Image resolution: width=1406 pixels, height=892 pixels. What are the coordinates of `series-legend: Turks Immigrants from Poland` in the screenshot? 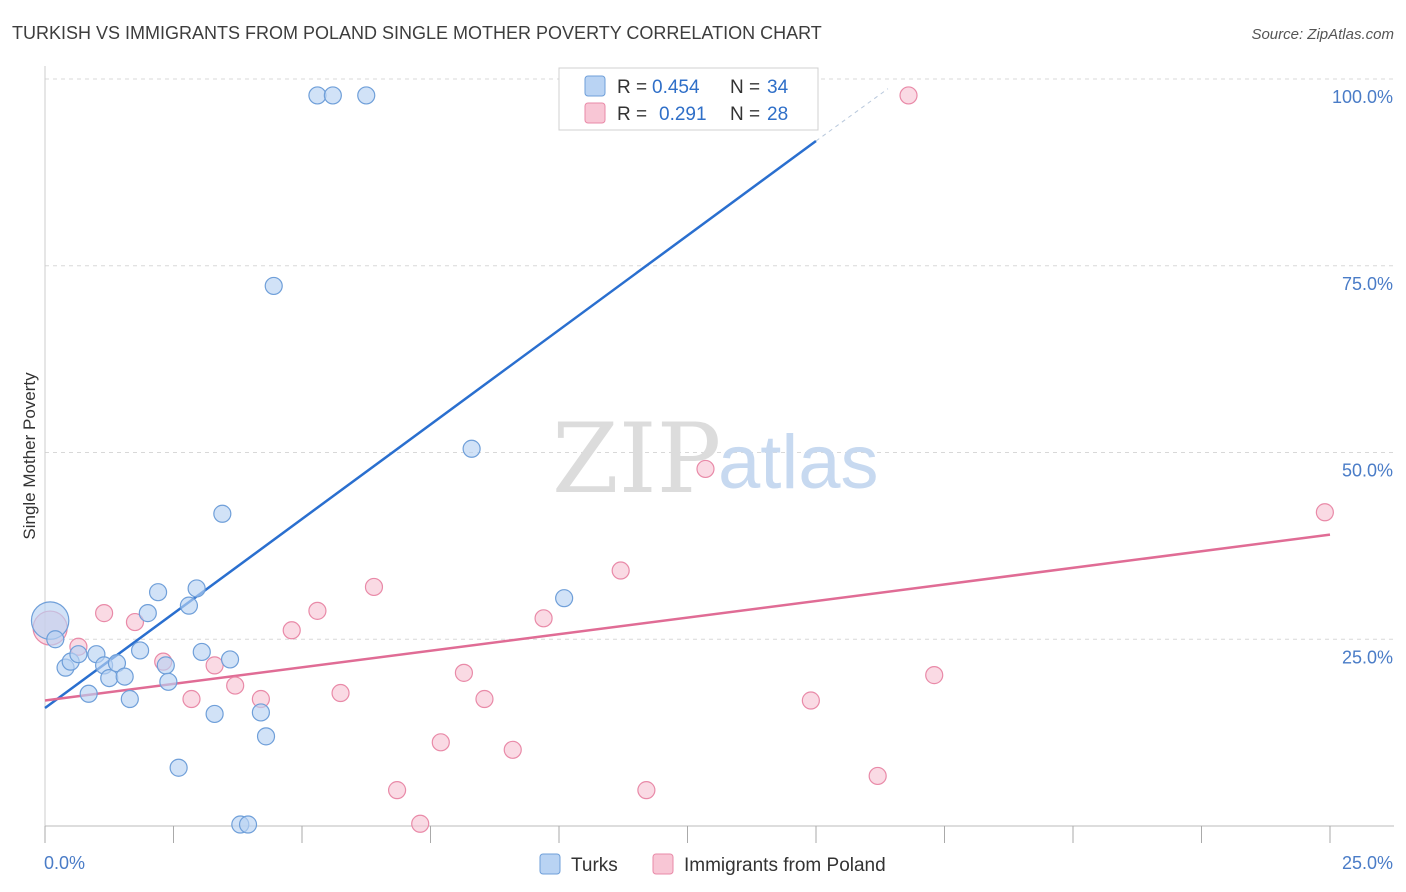 It's located at (712, 864).